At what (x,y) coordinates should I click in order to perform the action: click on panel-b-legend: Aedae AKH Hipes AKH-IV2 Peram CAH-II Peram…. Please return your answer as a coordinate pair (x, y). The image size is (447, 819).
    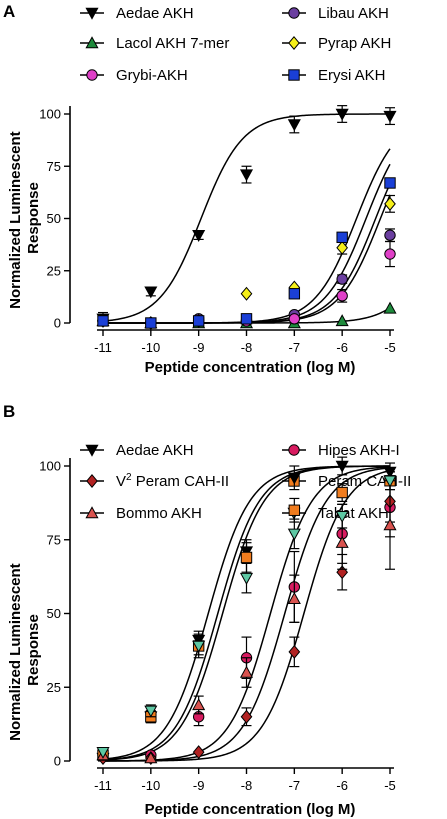
    Looking at the image, I should click on (245, 482).